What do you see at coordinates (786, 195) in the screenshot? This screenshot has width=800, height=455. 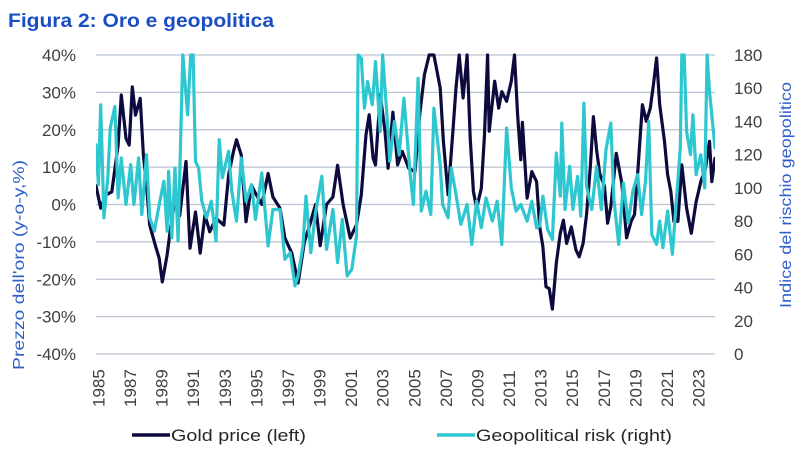 I see `y-right-axis-title: Indice del rischio geopolitico` at bounding box center [786, 195].